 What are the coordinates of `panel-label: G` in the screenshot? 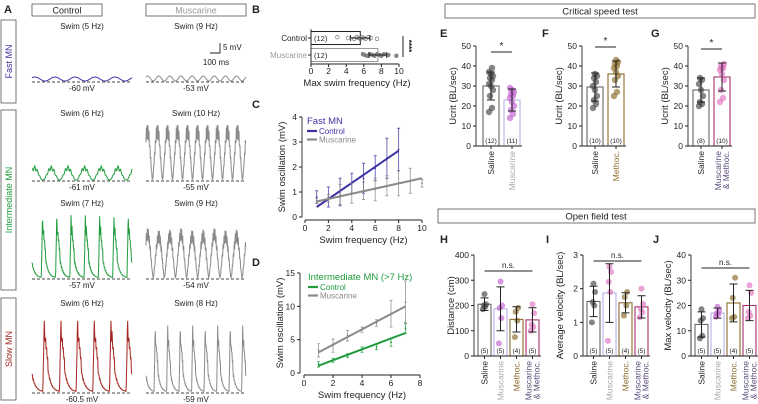 It's located at (655, 34).